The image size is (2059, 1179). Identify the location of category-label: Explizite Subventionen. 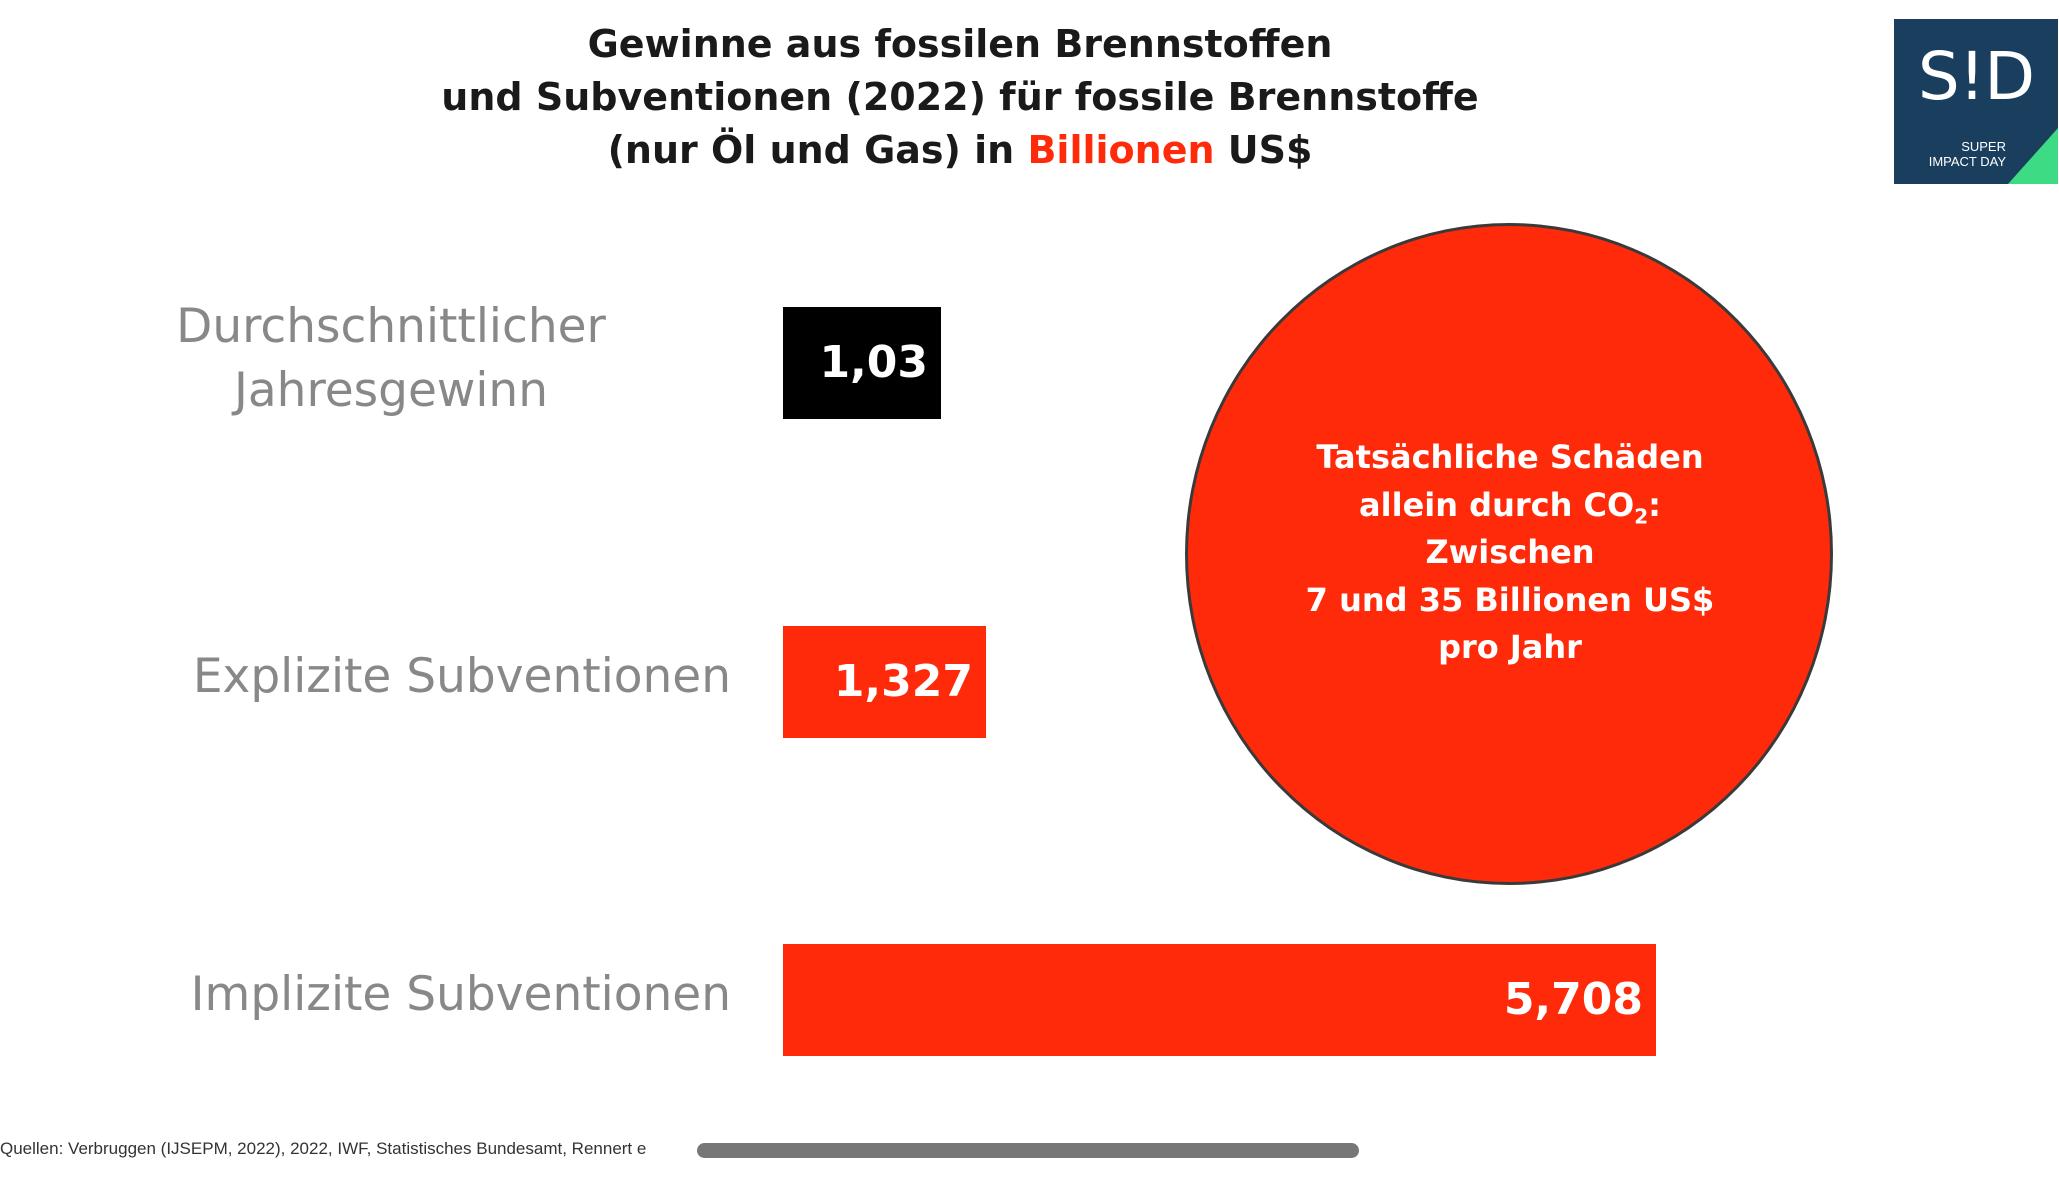
(391, 677).